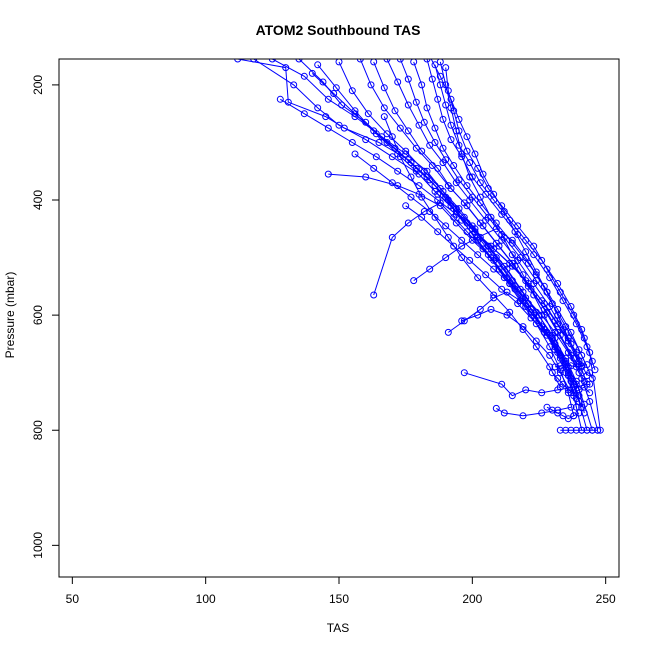 This screenshot has width=650, height=650. I want to click on x-tick-label: 250, so click(606, 599).